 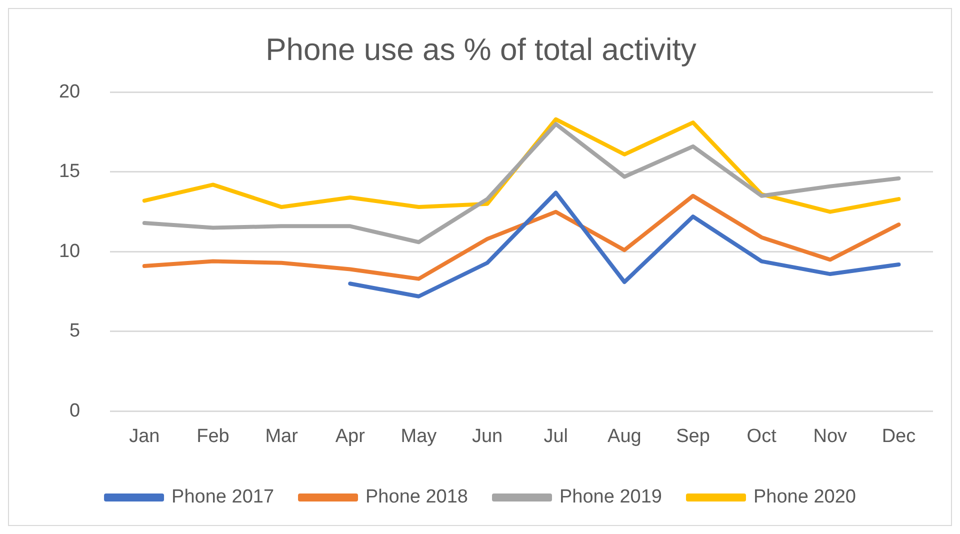 I want to click on y-tick-label: 0, so click(x=75, y=411).